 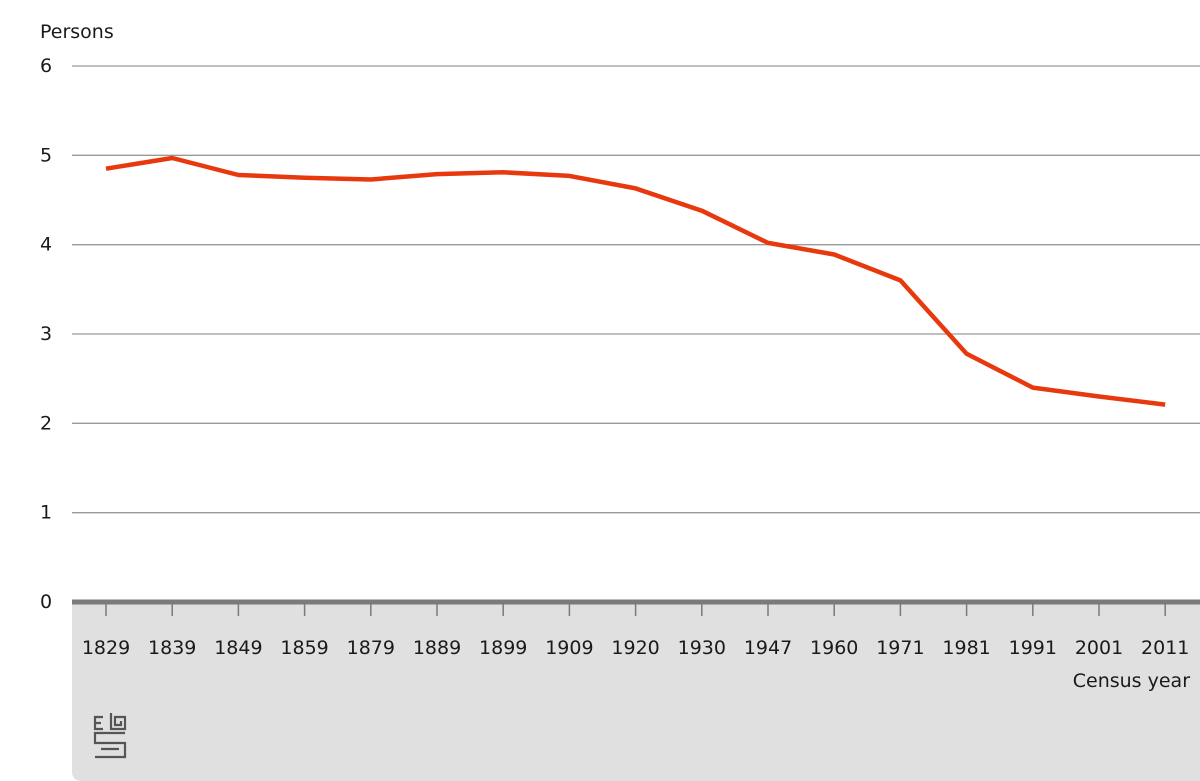 I want to click on y-tick-label: 1, so click(x=46, y=513).